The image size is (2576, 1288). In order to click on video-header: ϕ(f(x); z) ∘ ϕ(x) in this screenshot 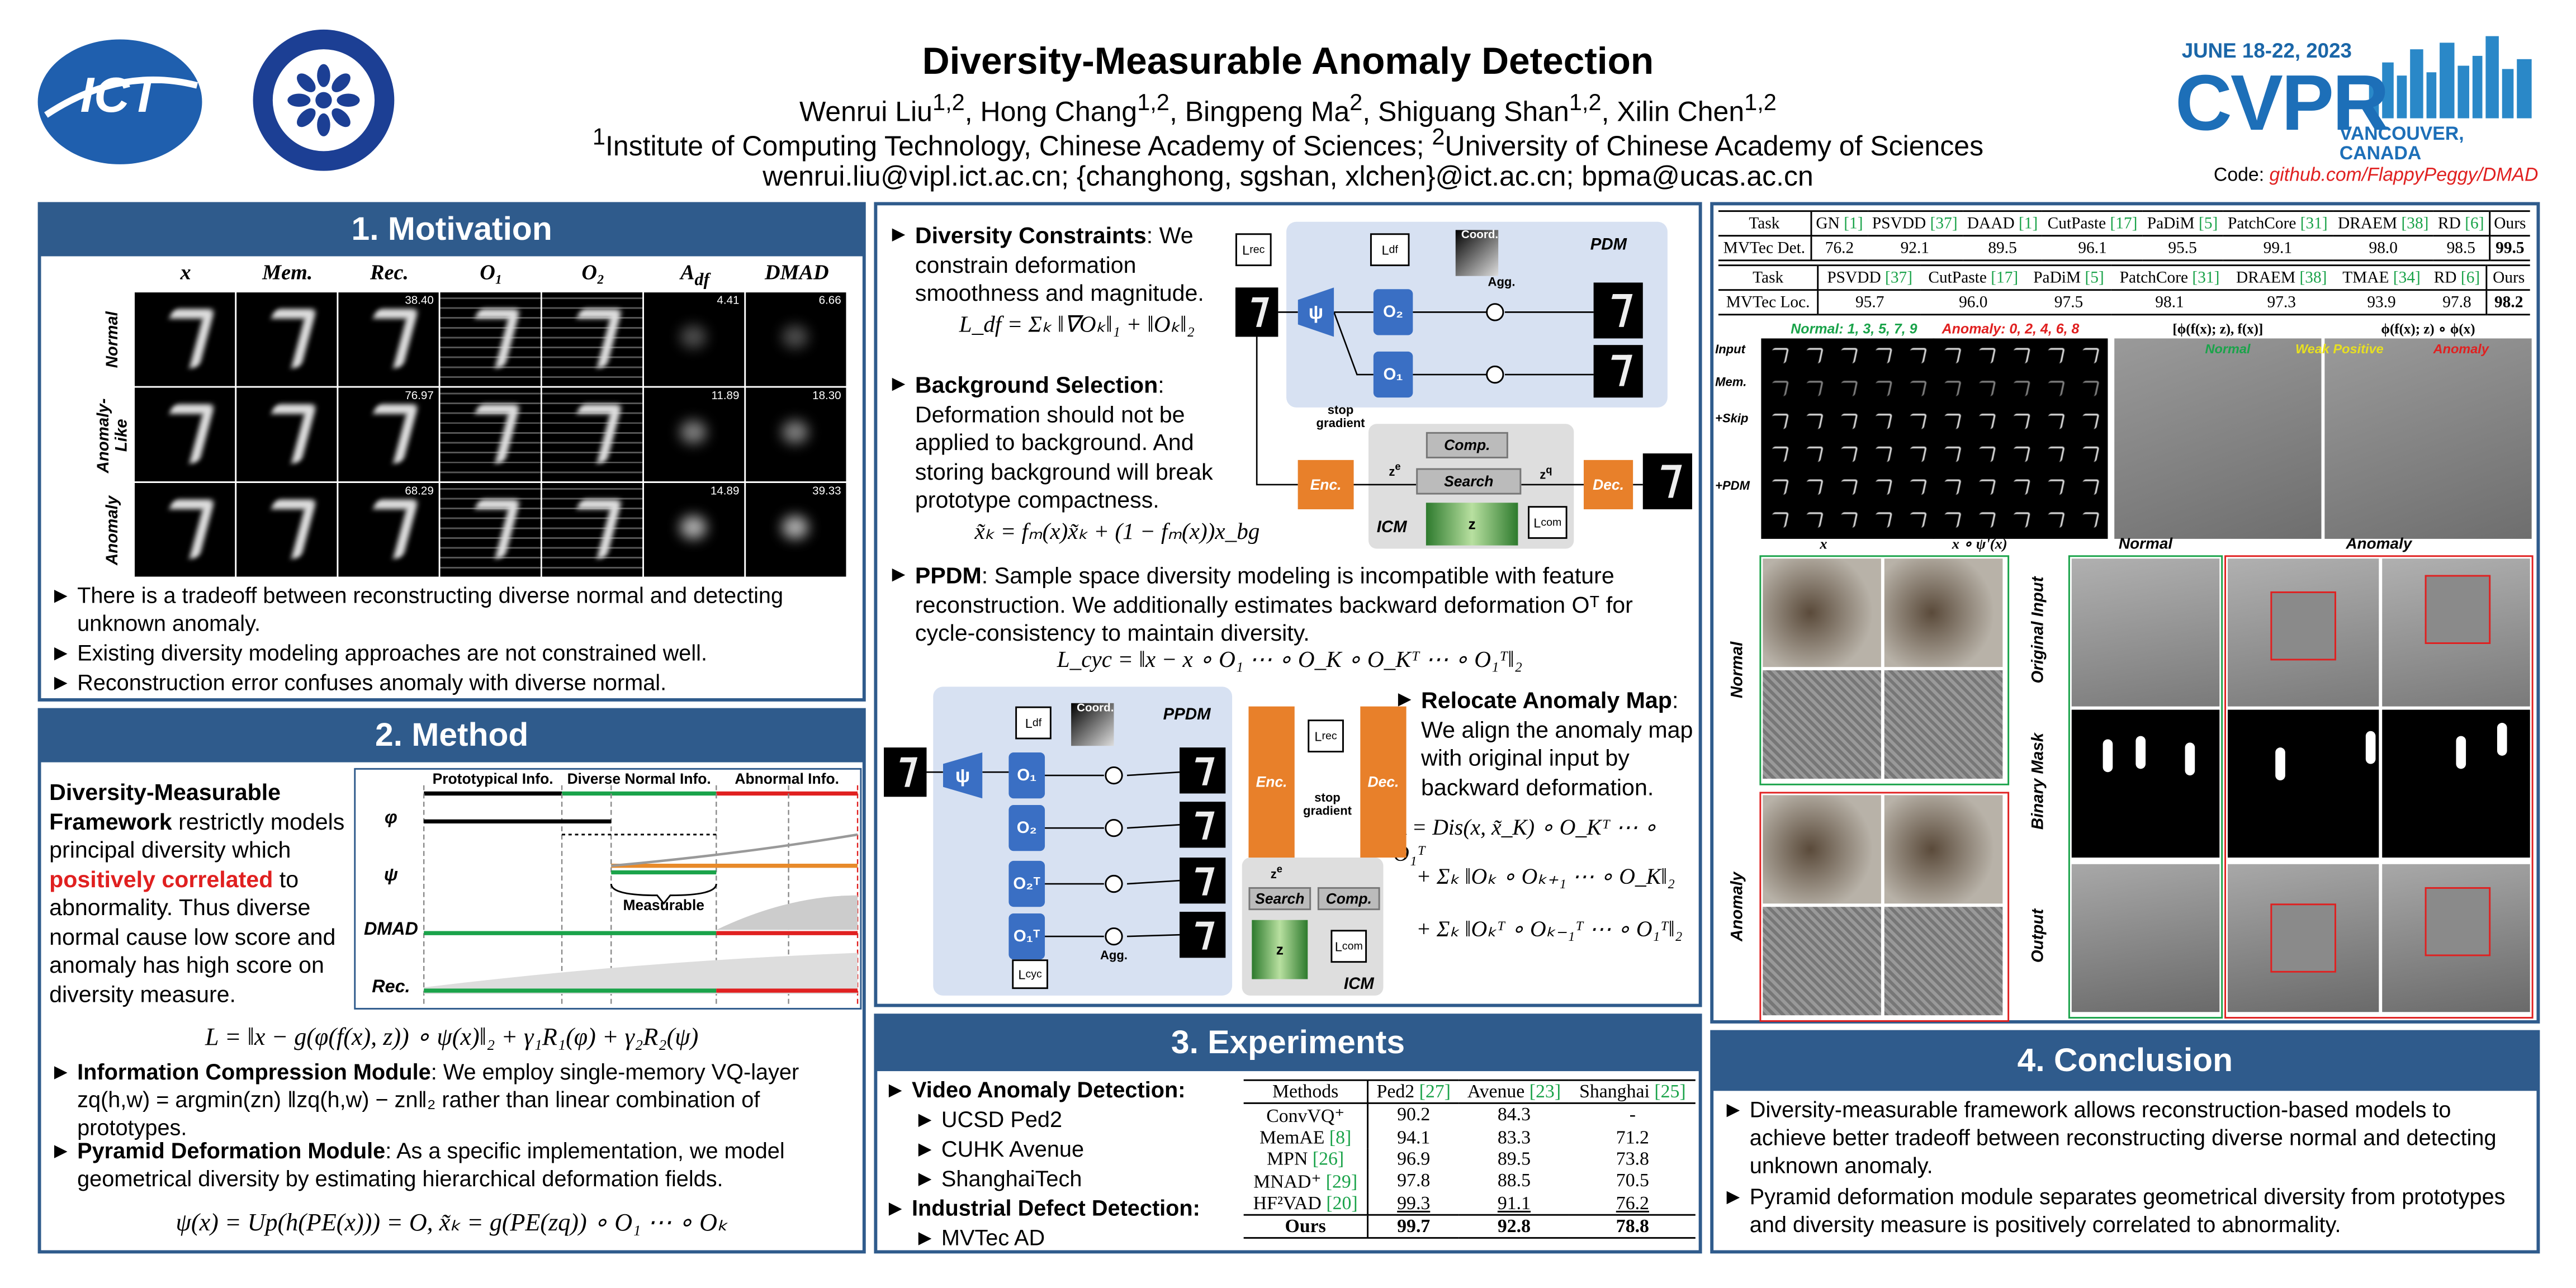, I will do `click(2428, 329)`.